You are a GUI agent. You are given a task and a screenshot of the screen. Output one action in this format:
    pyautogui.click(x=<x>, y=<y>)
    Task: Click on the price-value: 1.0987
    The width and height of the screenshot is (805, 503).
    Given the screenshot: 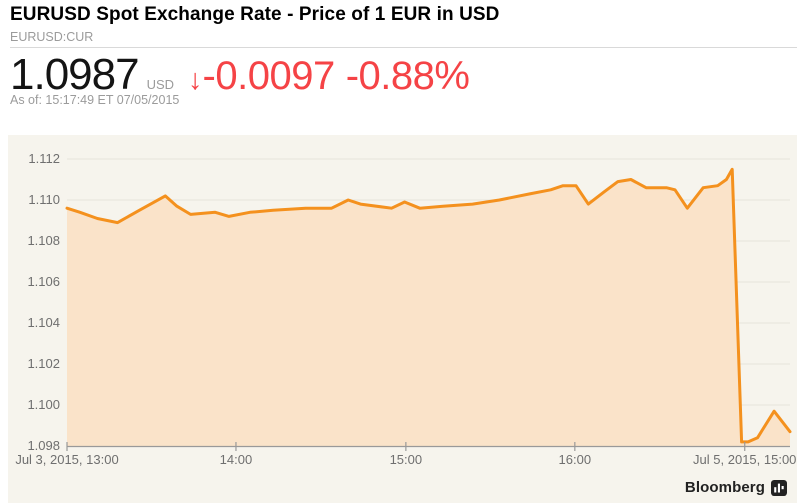 What is the action you would take?
    pyautogui.click(x=75, y=74)
    